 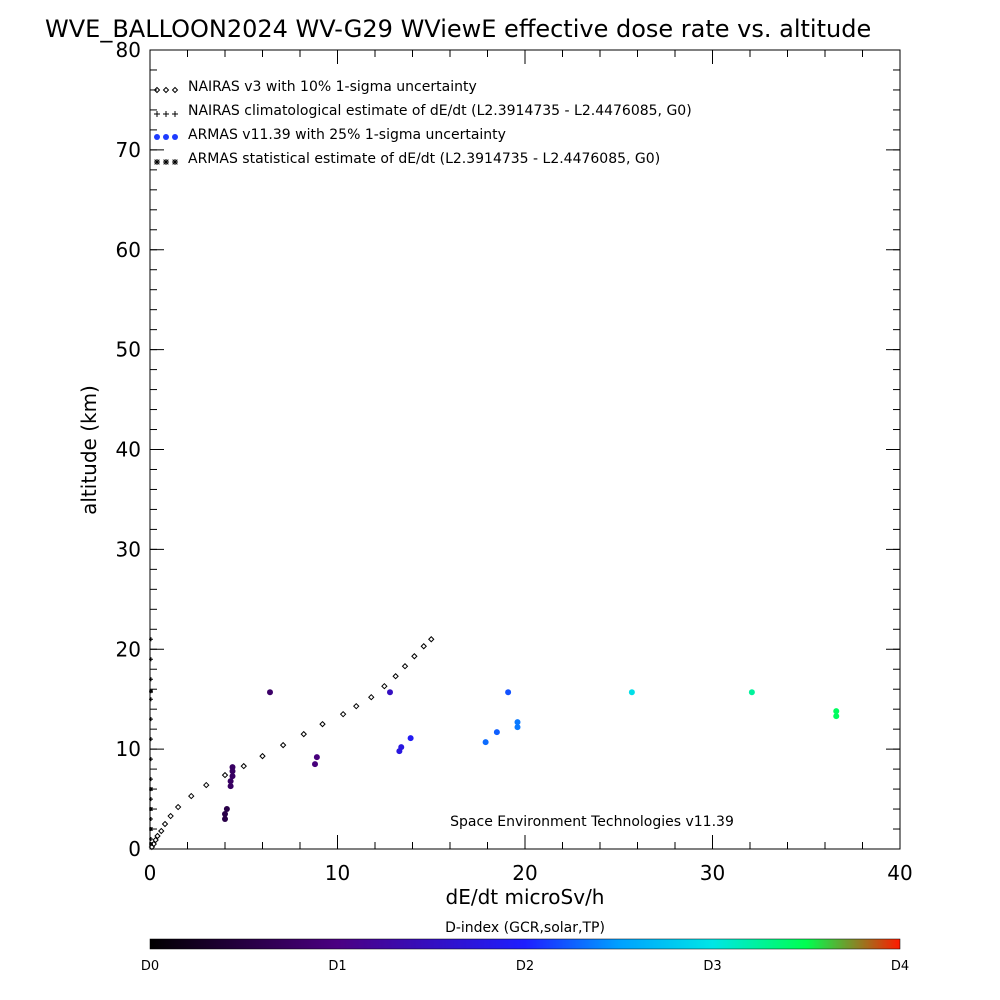 What do you see at coordinates (524, 873) in the screenshot?
I see `x-tick-label: 20` at bounding box center [524, 873].